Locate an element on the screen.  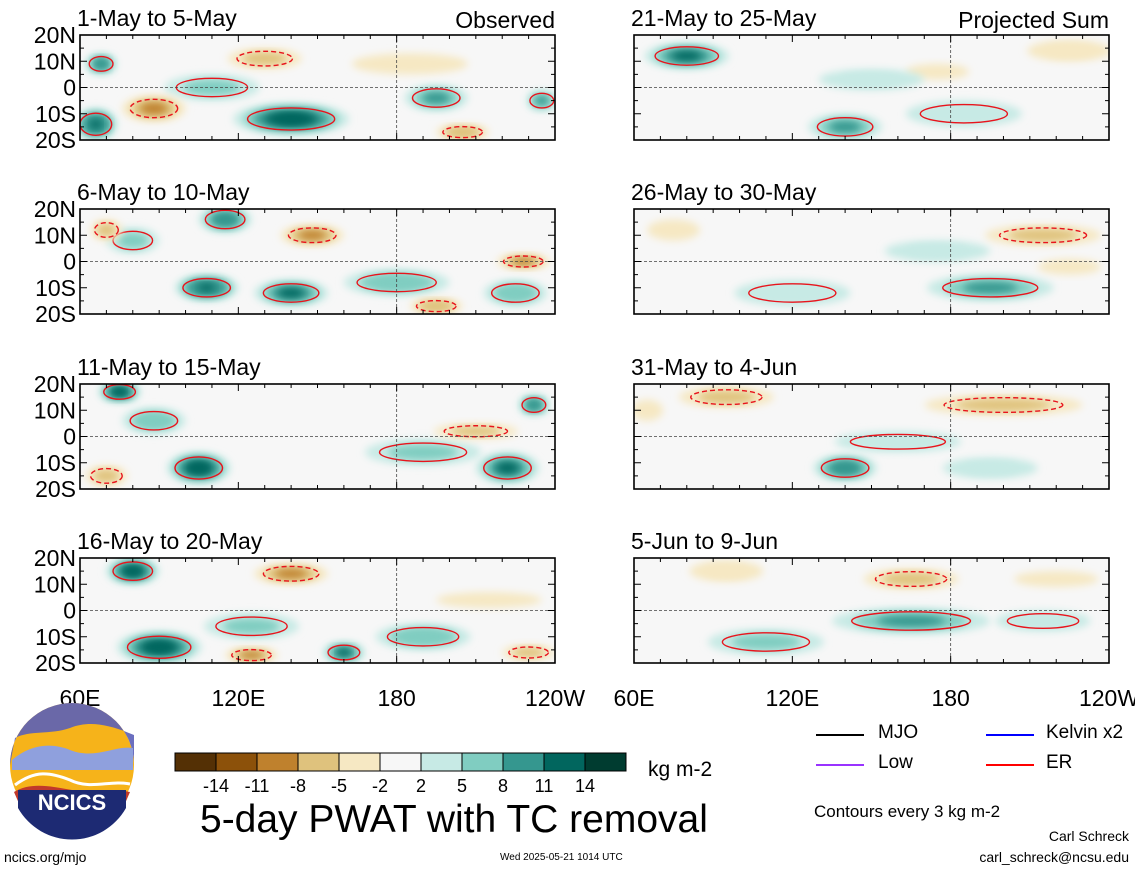
x-tick-label: 60E is located at coordinates (634, 698).